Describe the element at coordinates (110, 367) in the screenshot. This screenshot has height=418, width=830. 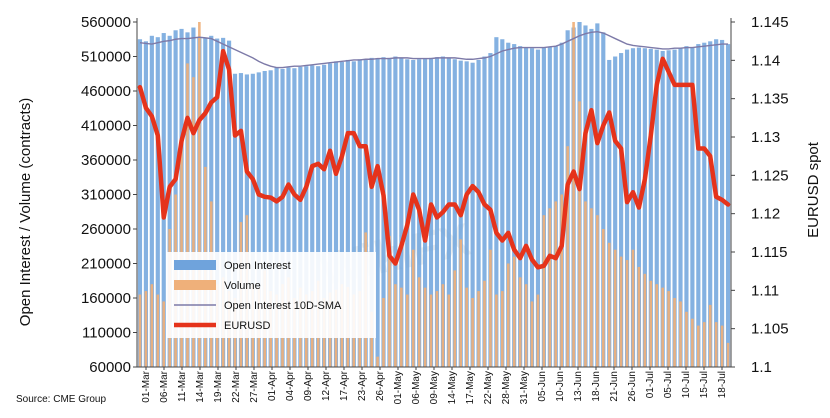
I see `left-tick-label: 60000` at that location.